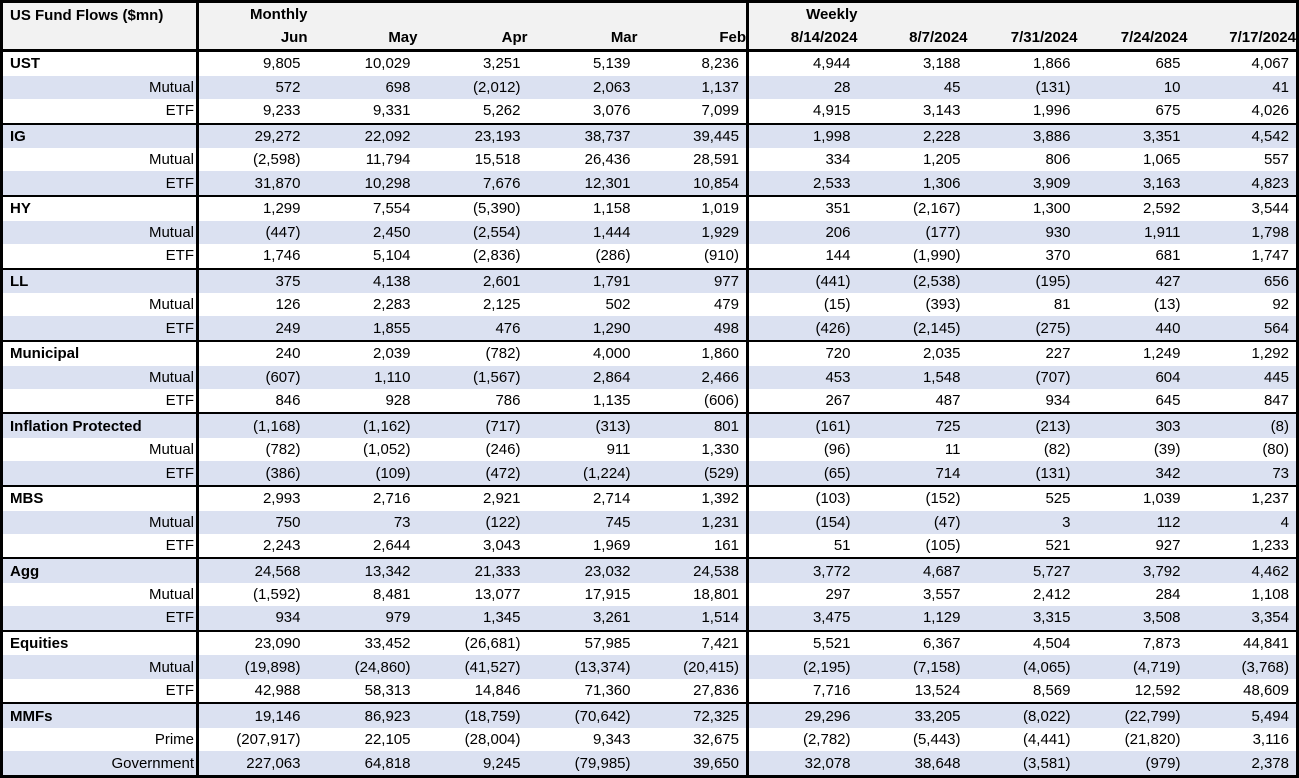 This screenshot has width=1299, height=778. Describe the element at coordinates (1132, 473) in the screenshot. I see `value-cell: 342` at that location.